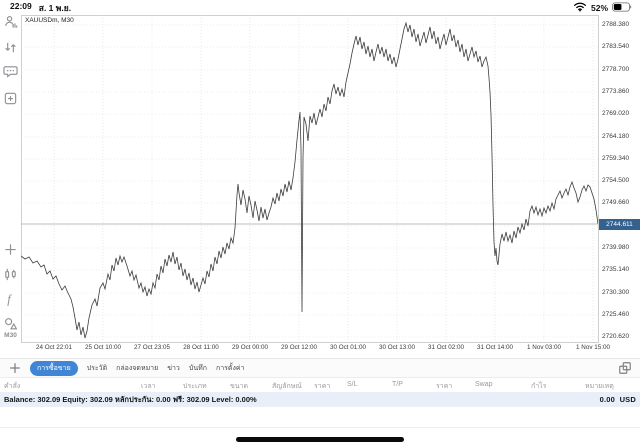 Image resolution: width=640 pixels, height=447 pixels. What do you see at coordinates (148, 386) in the screenshot?
I see `column-header-1: เวลา` at bounding box center [148, 386].